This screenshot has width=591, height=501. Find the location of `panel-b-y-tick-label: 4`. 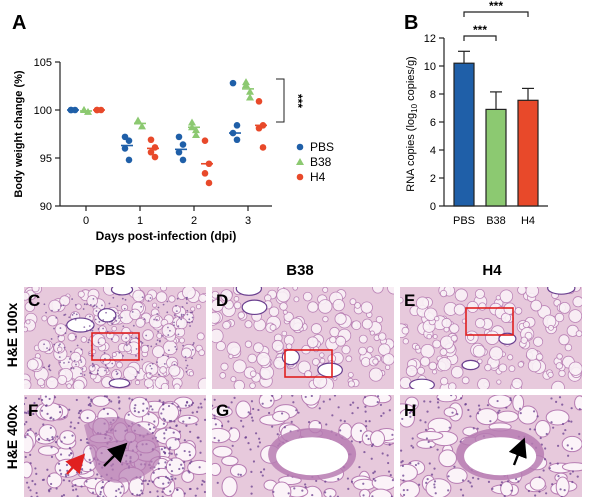

panel-b-y-tick-label: 4 is located at coordinates (433, 151).